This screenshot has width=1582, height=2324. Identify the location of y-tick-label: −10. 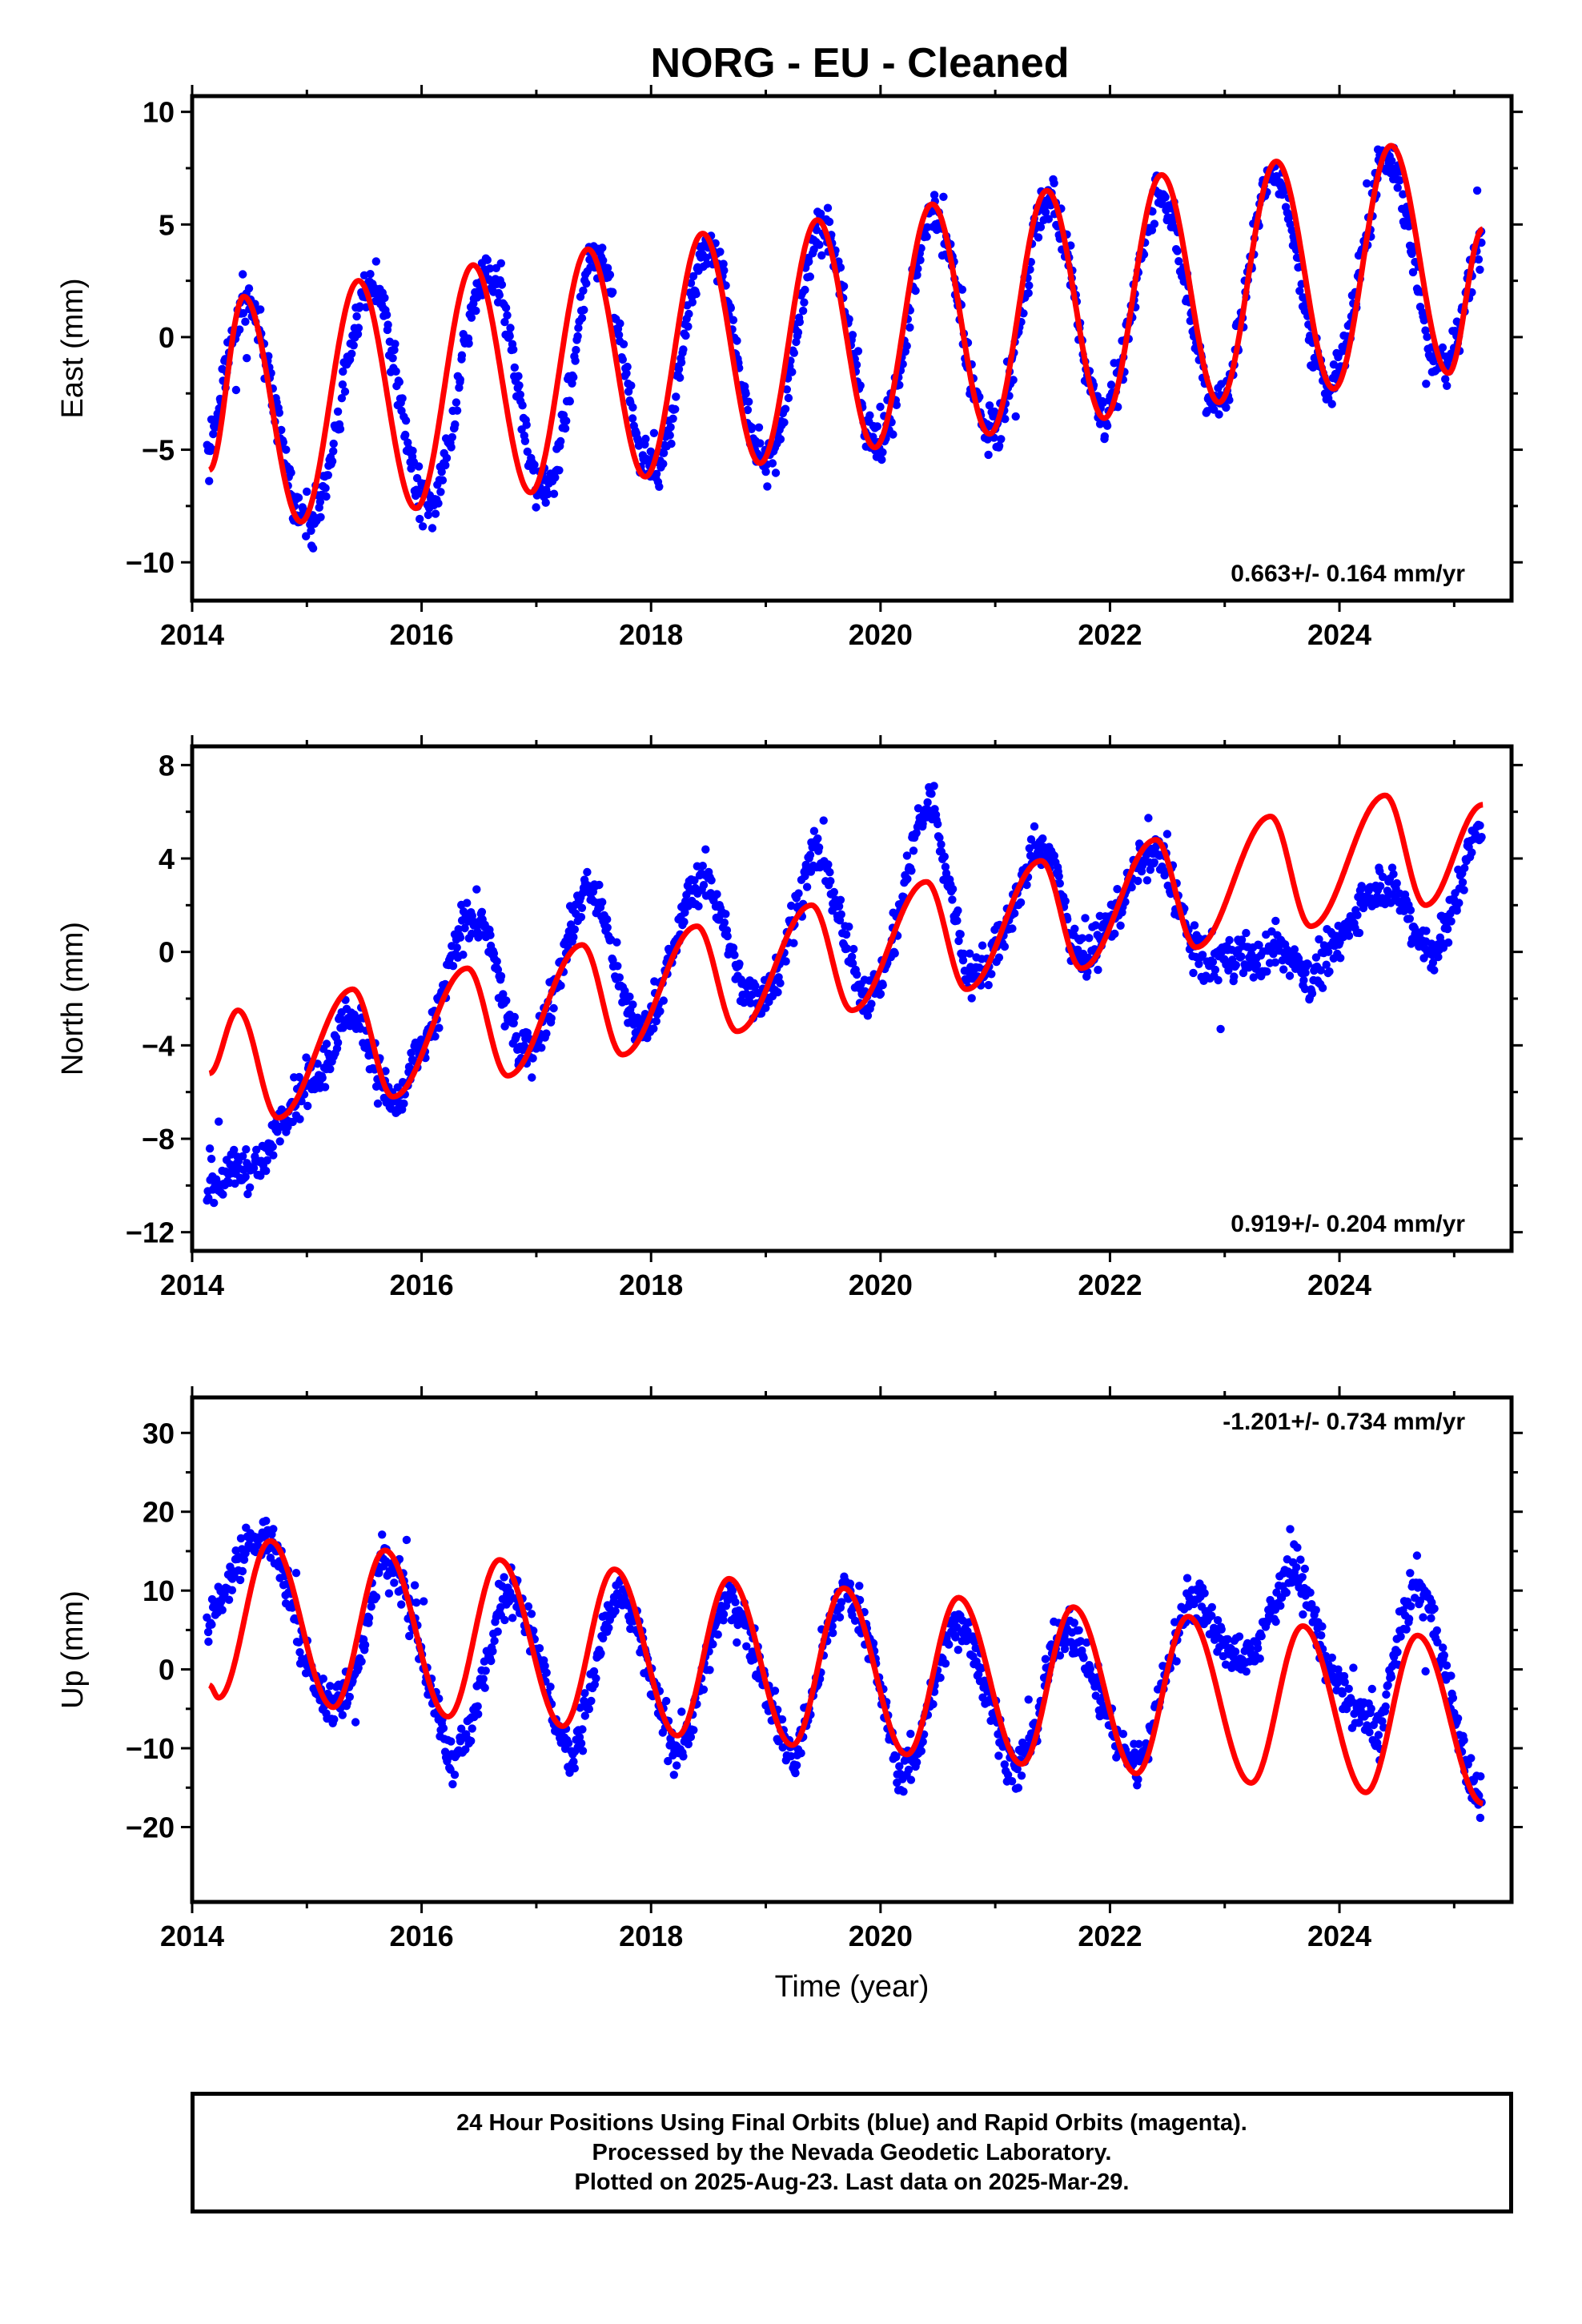
(151, 562).